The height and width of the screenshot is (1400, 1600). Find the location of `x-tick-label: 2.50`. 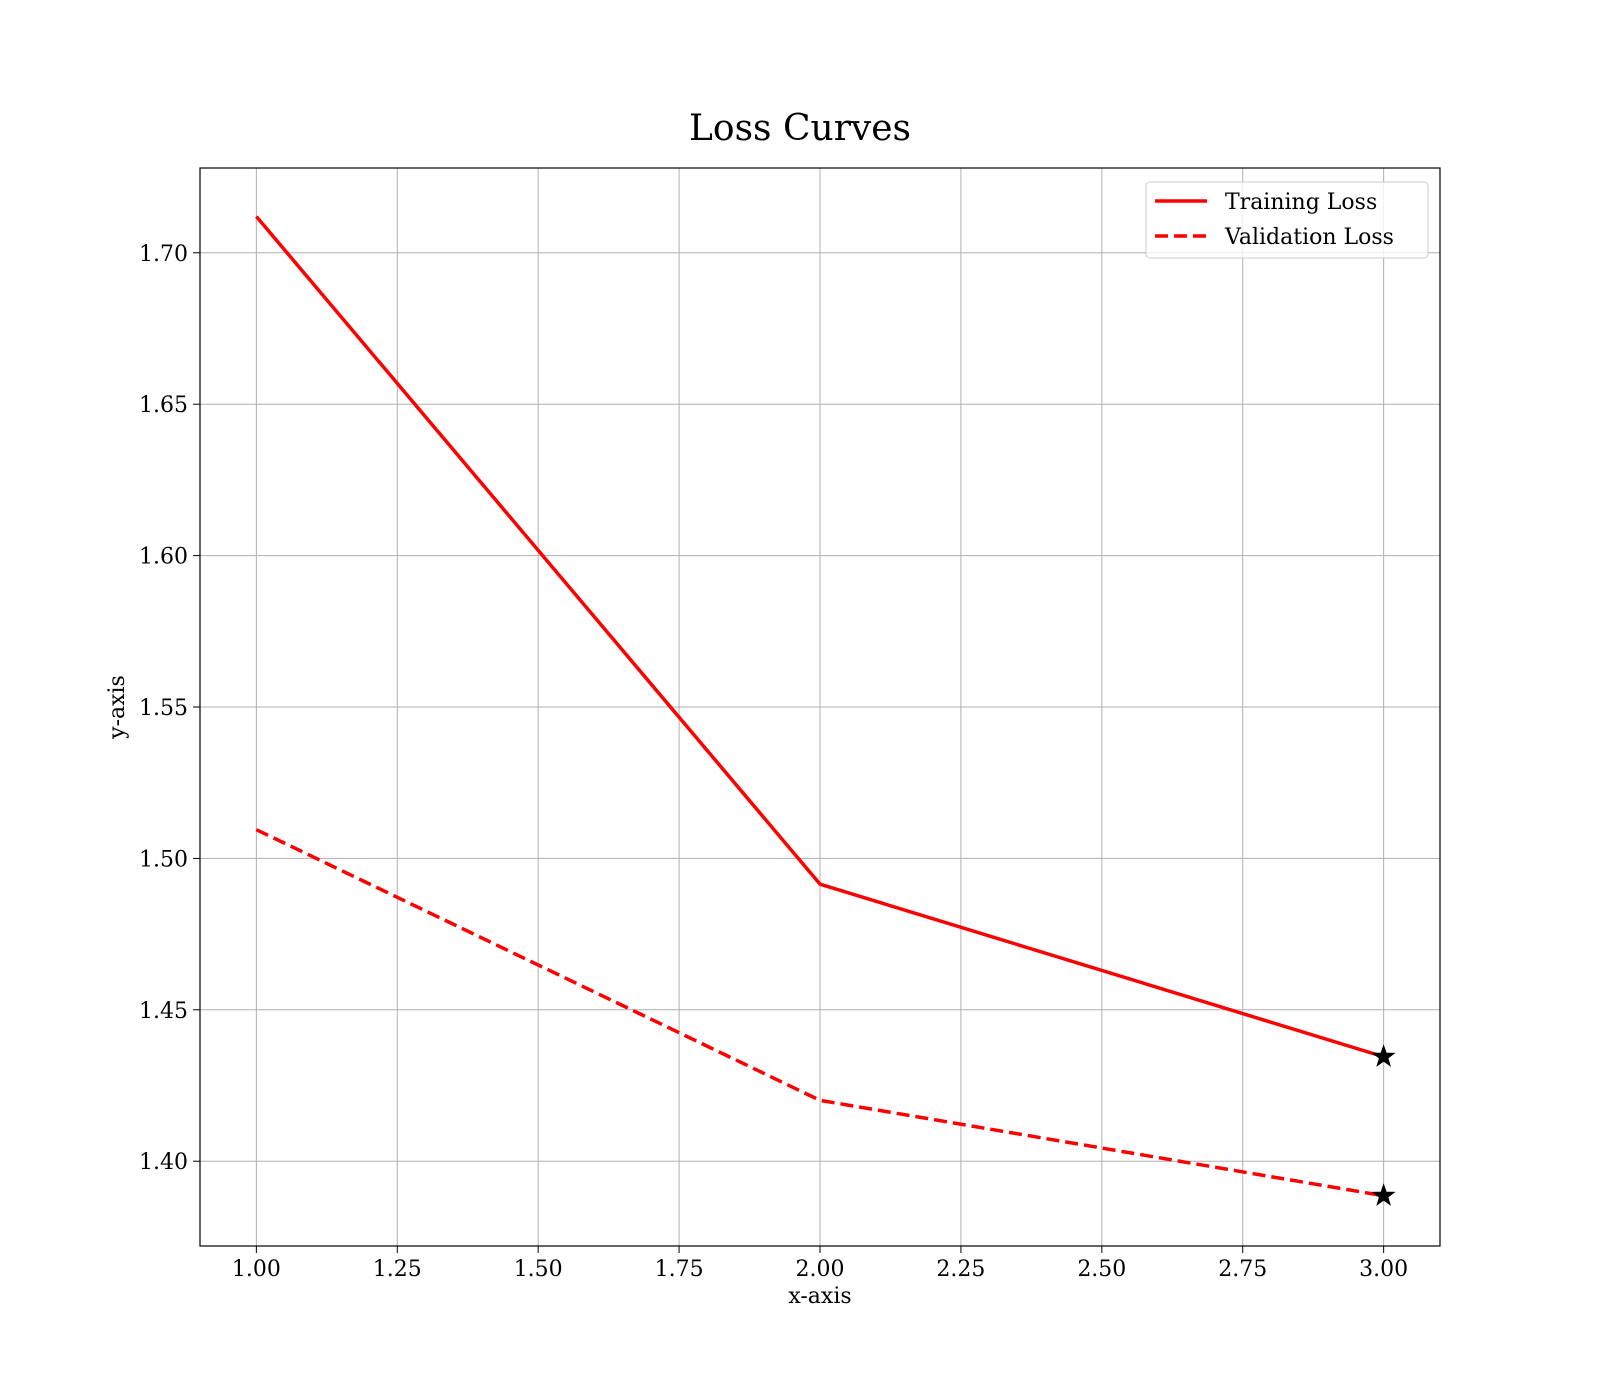

x-tick-label: 2.50 is located at coordinates (1101, 1269).